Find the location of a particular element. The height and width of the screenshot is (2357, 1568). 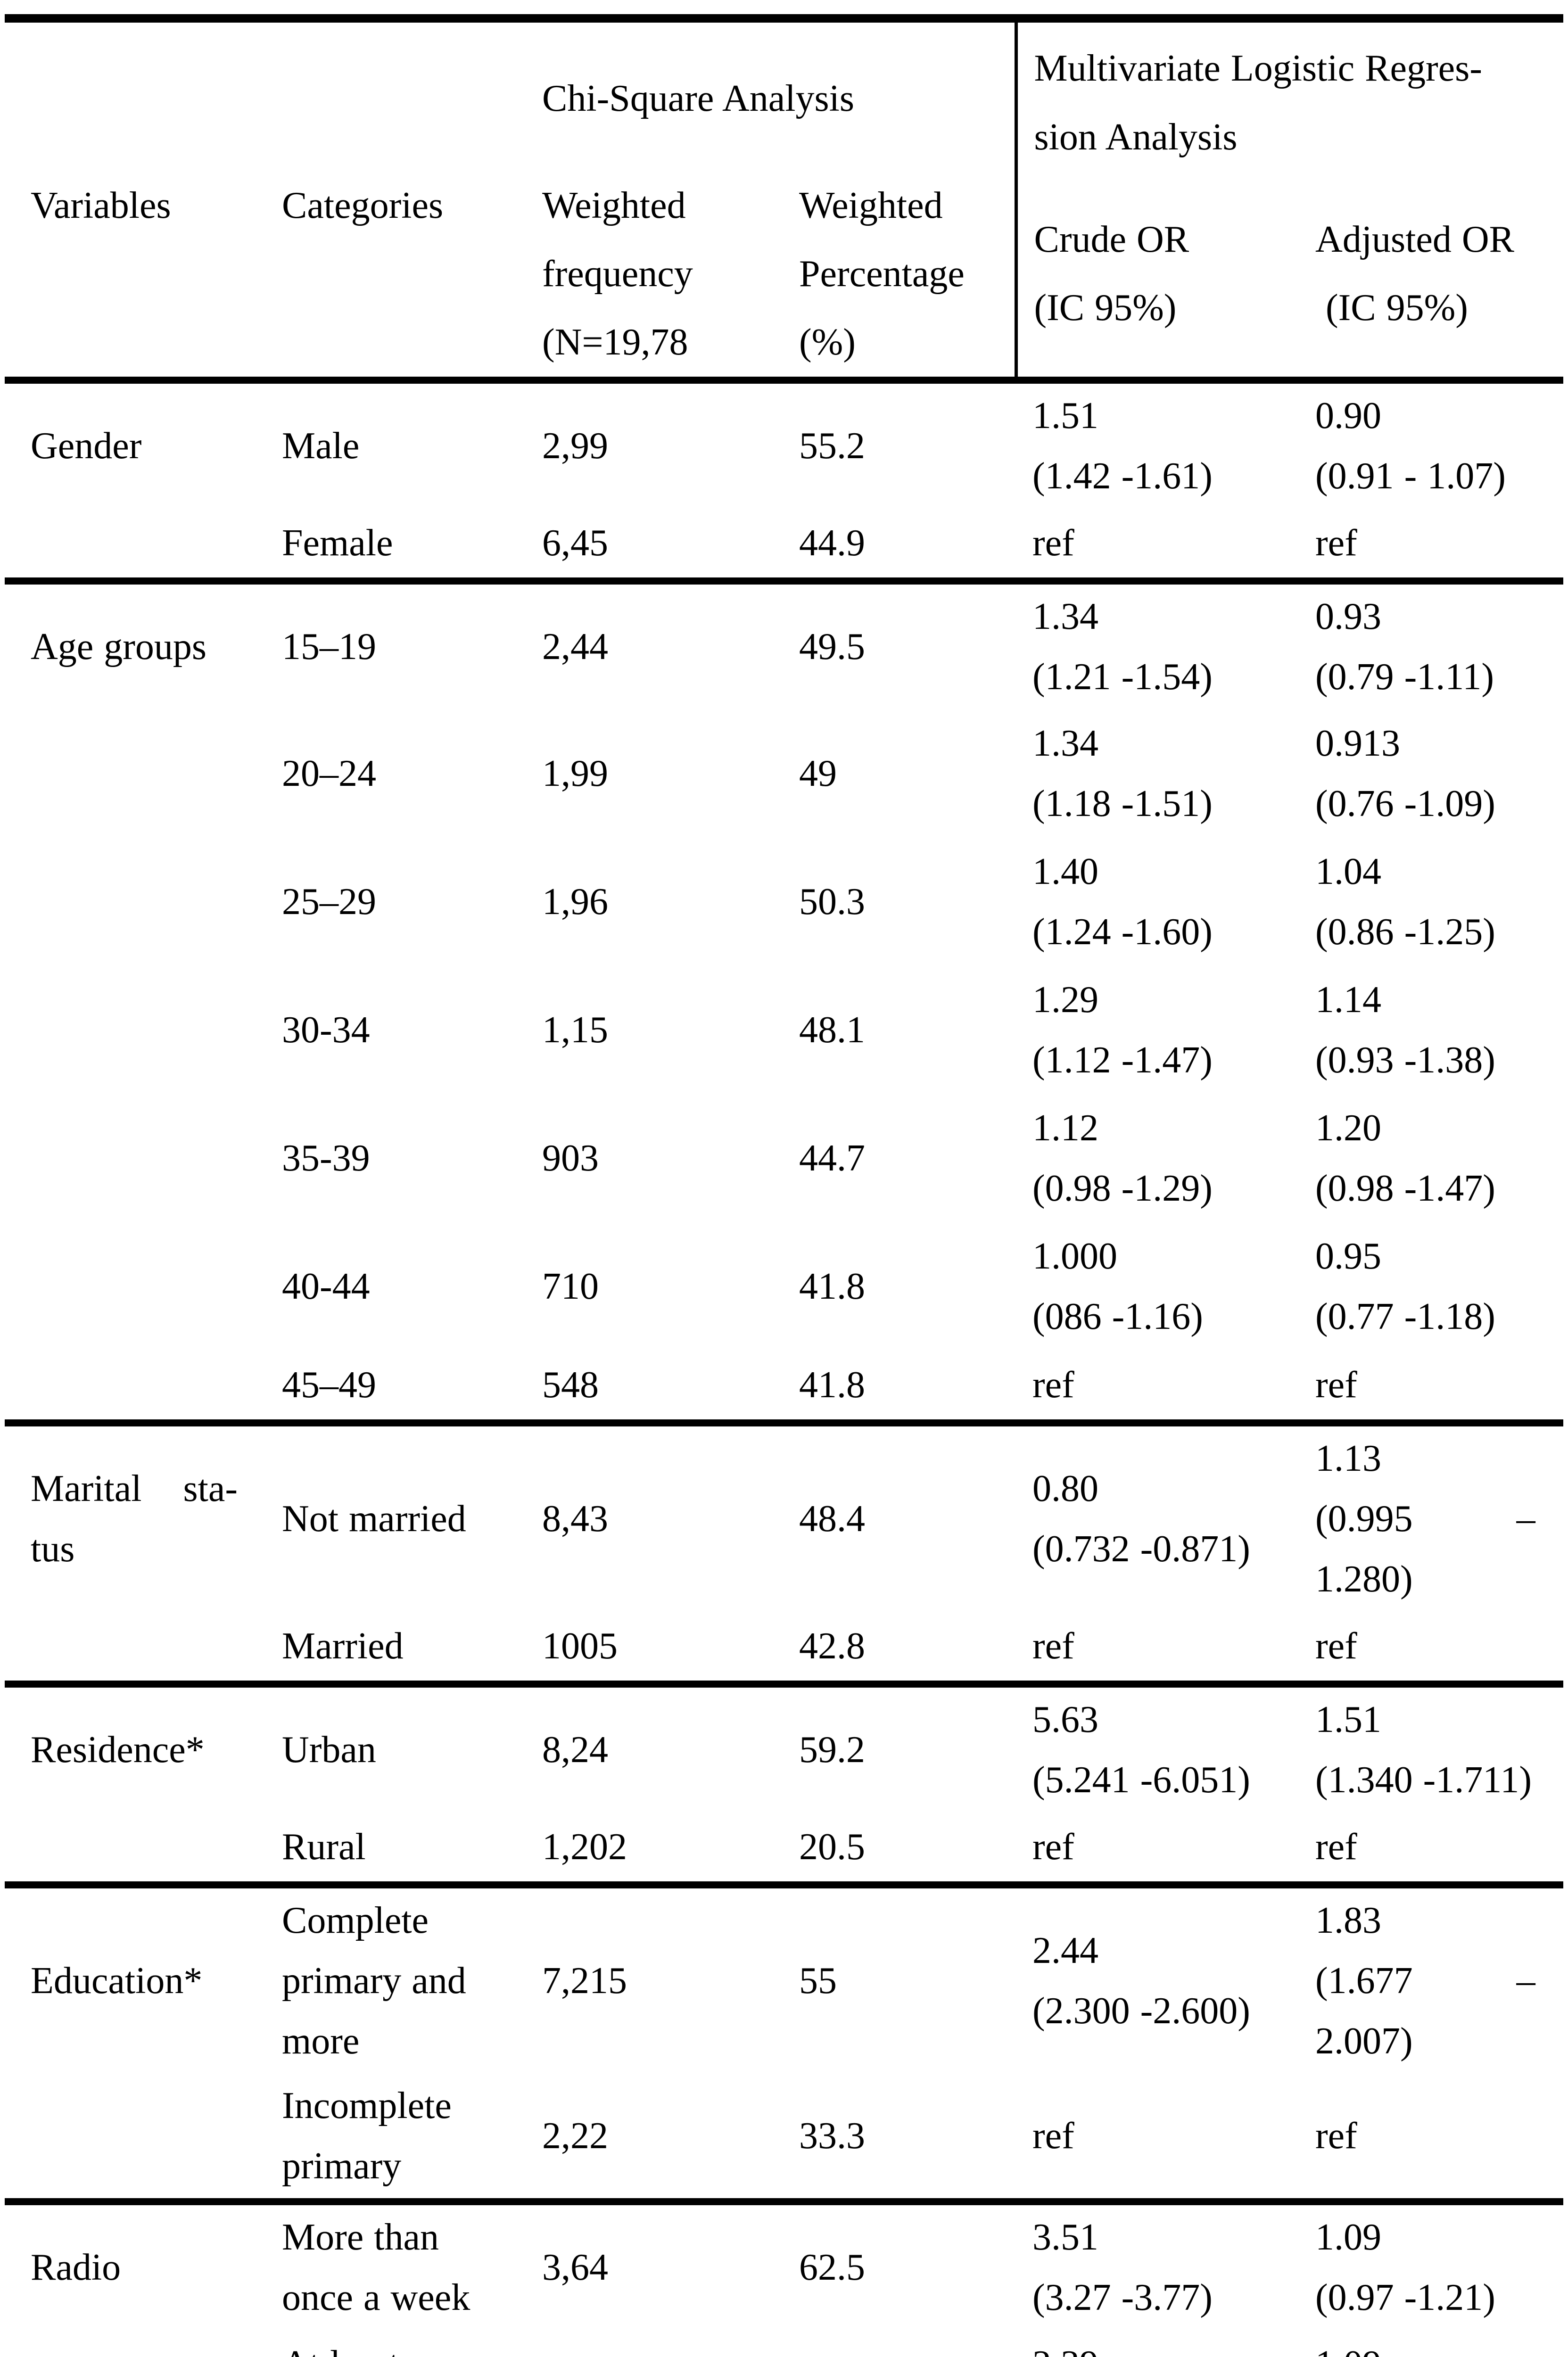

cell-category: 45–49 is located at coordinates (395, 1388).